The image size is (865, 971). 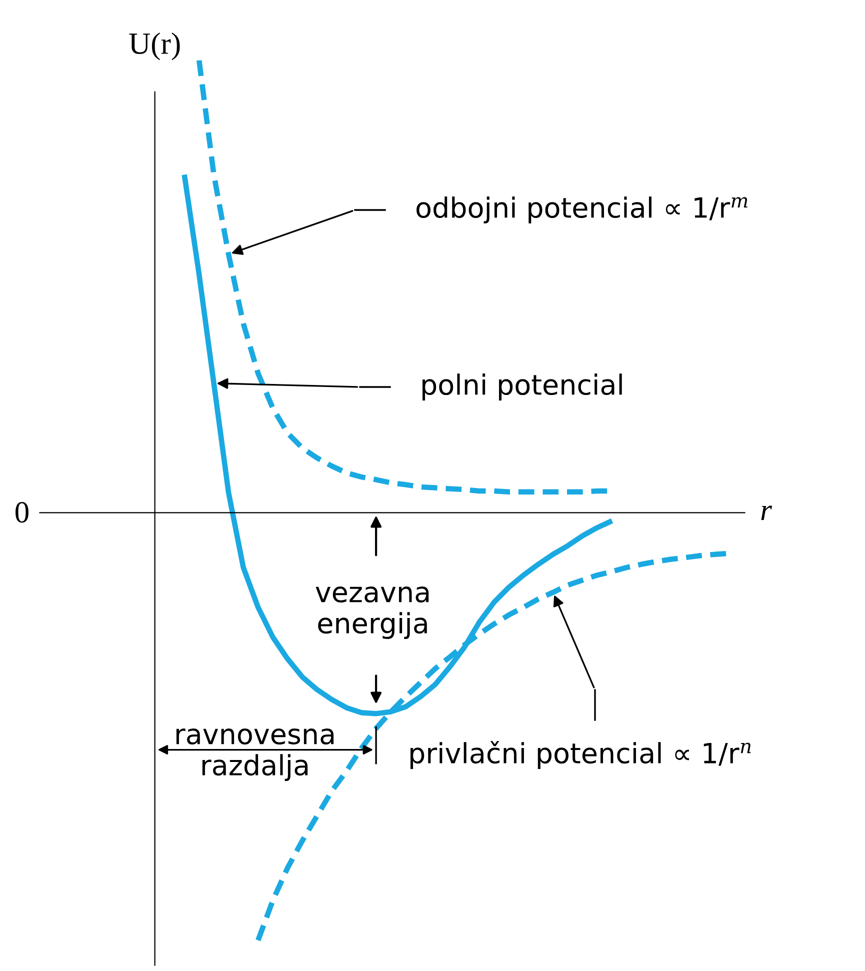 I want to click on annotation: odbojni potencial ∝ 1/r$^{m}$, so click(x=582, y=210).